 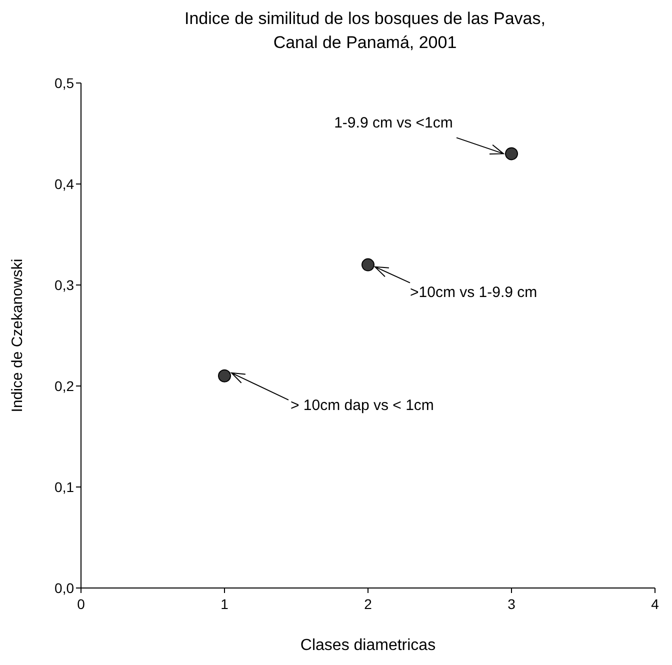 I want to click on x-tick-label: 2, so click(x=368, y=604).